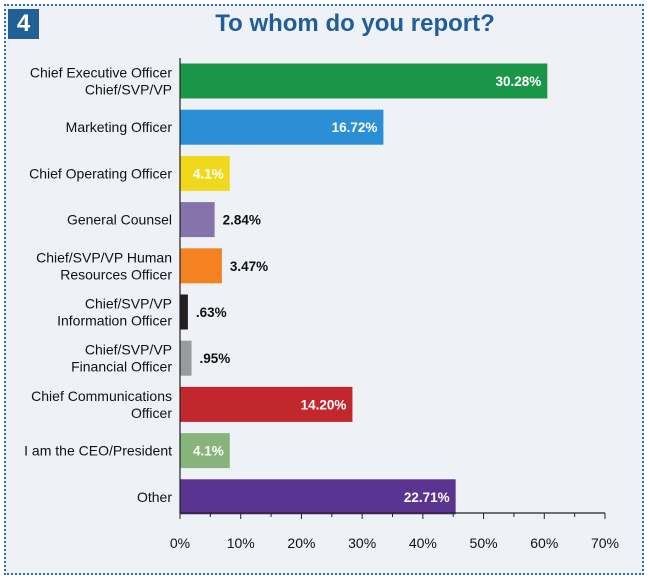 The height and width of the screenshot is (581, 650). Describe the element at coordinates (151, 413) in the screenshot. I see `category-label: Officer` at that location.